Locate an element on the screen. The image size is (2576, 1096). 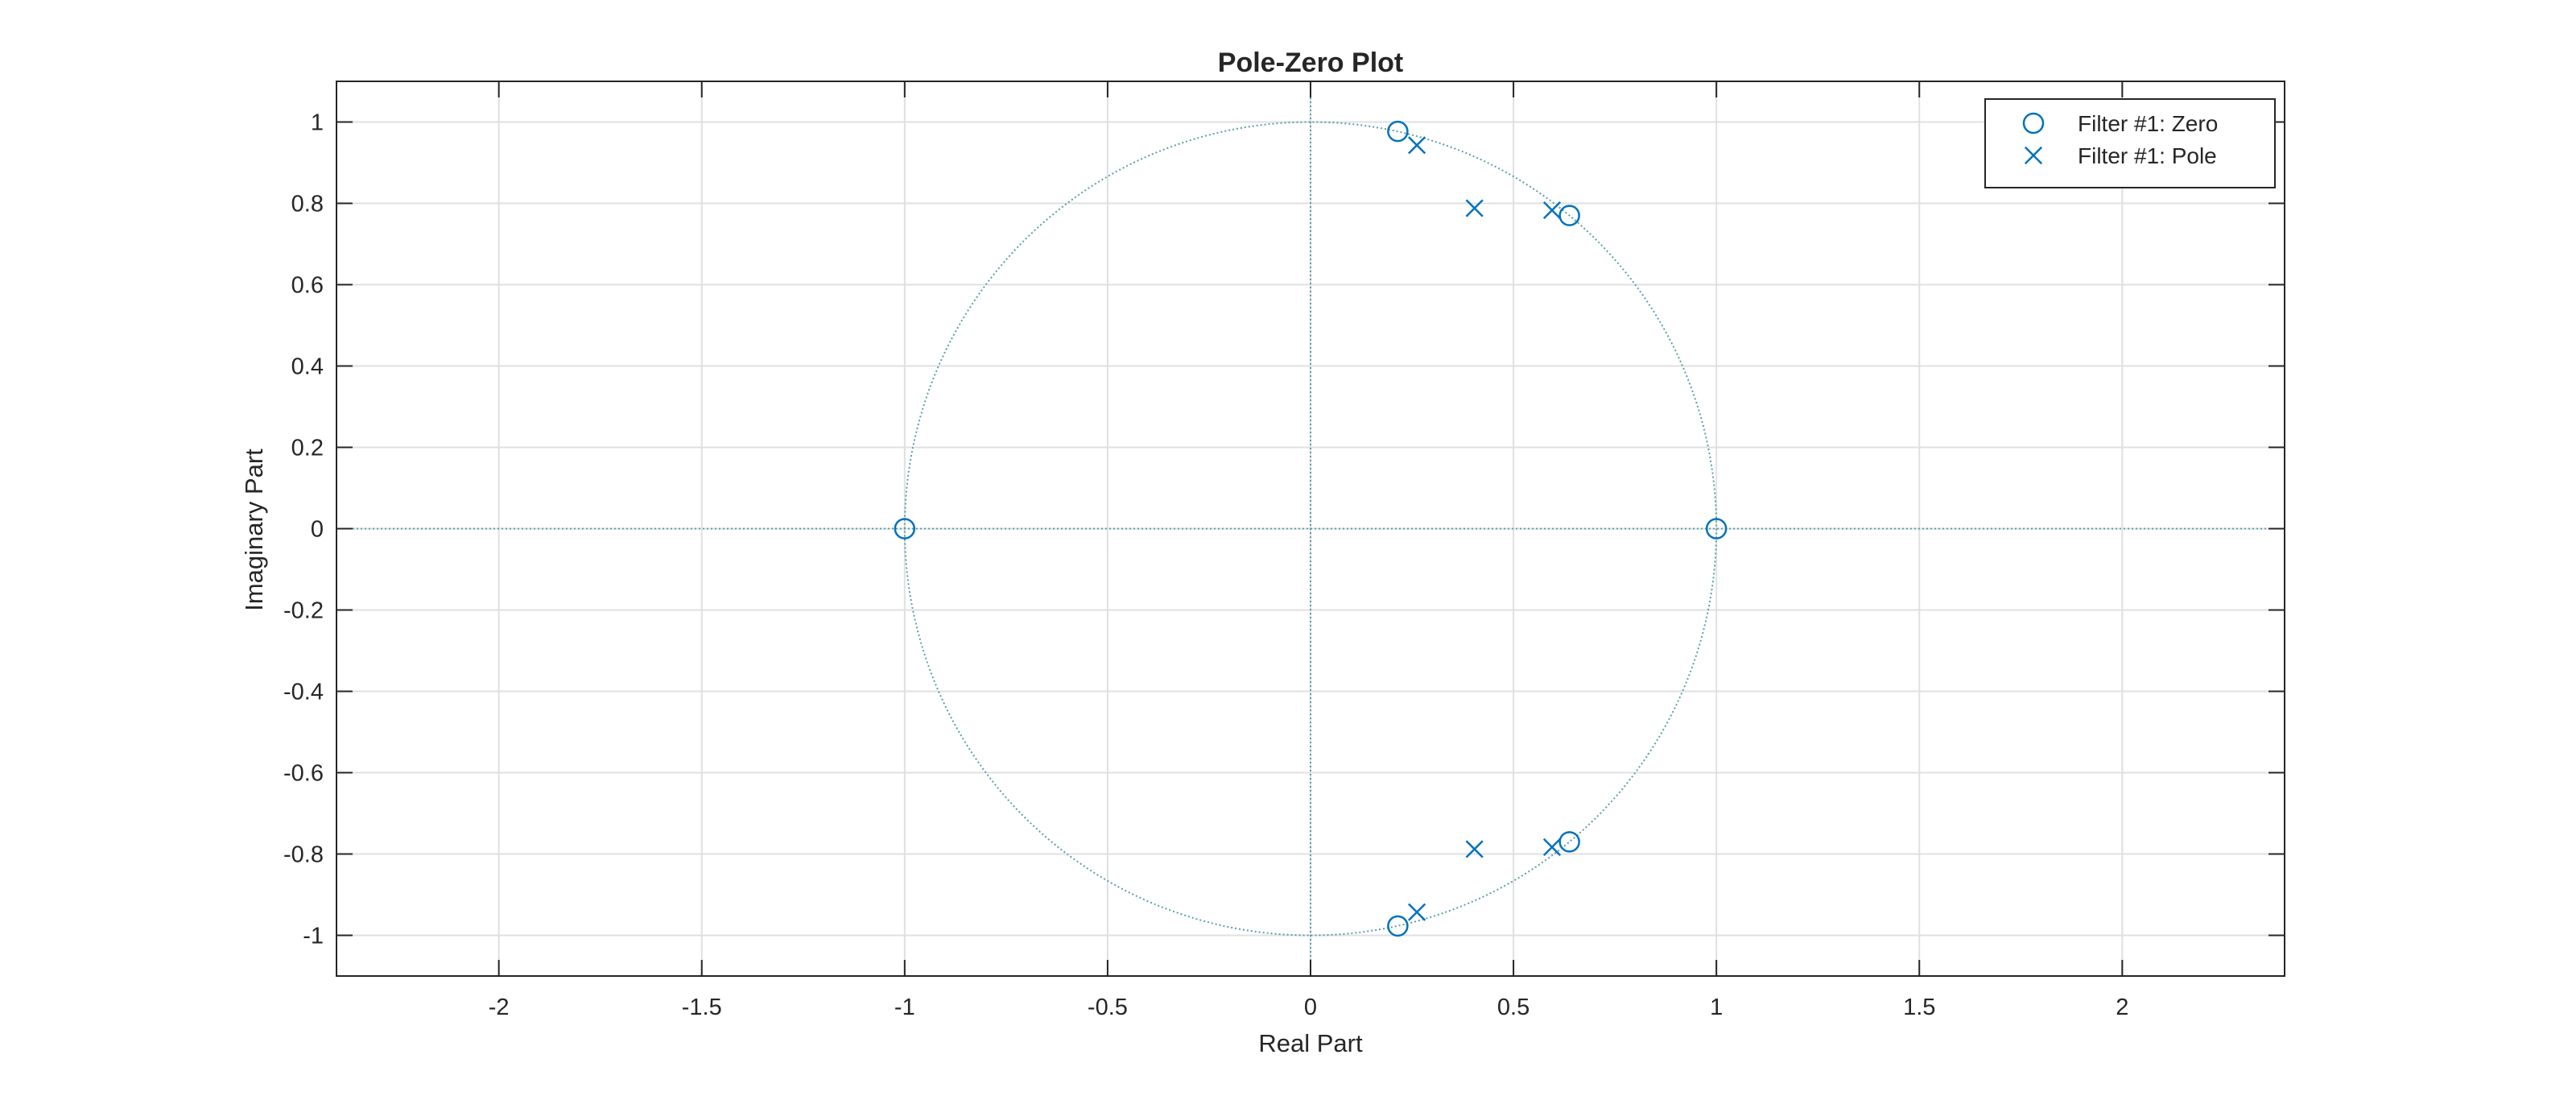
x-tick-label: -0.5 is located at coordinates (1108, 1008).